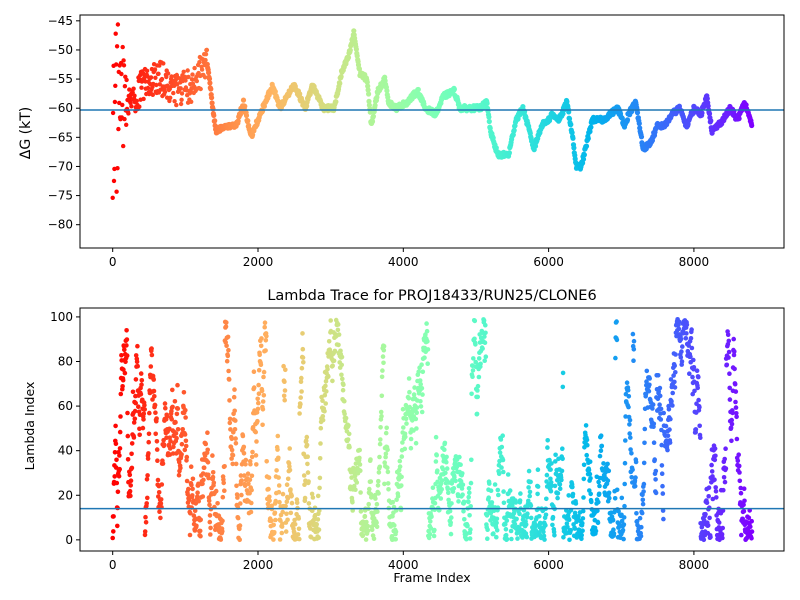  What do you see at coordinates (403, 565) in the screenshot?
I see `lambda-x-tick-label: 4000` at bounding box center [403, 565].